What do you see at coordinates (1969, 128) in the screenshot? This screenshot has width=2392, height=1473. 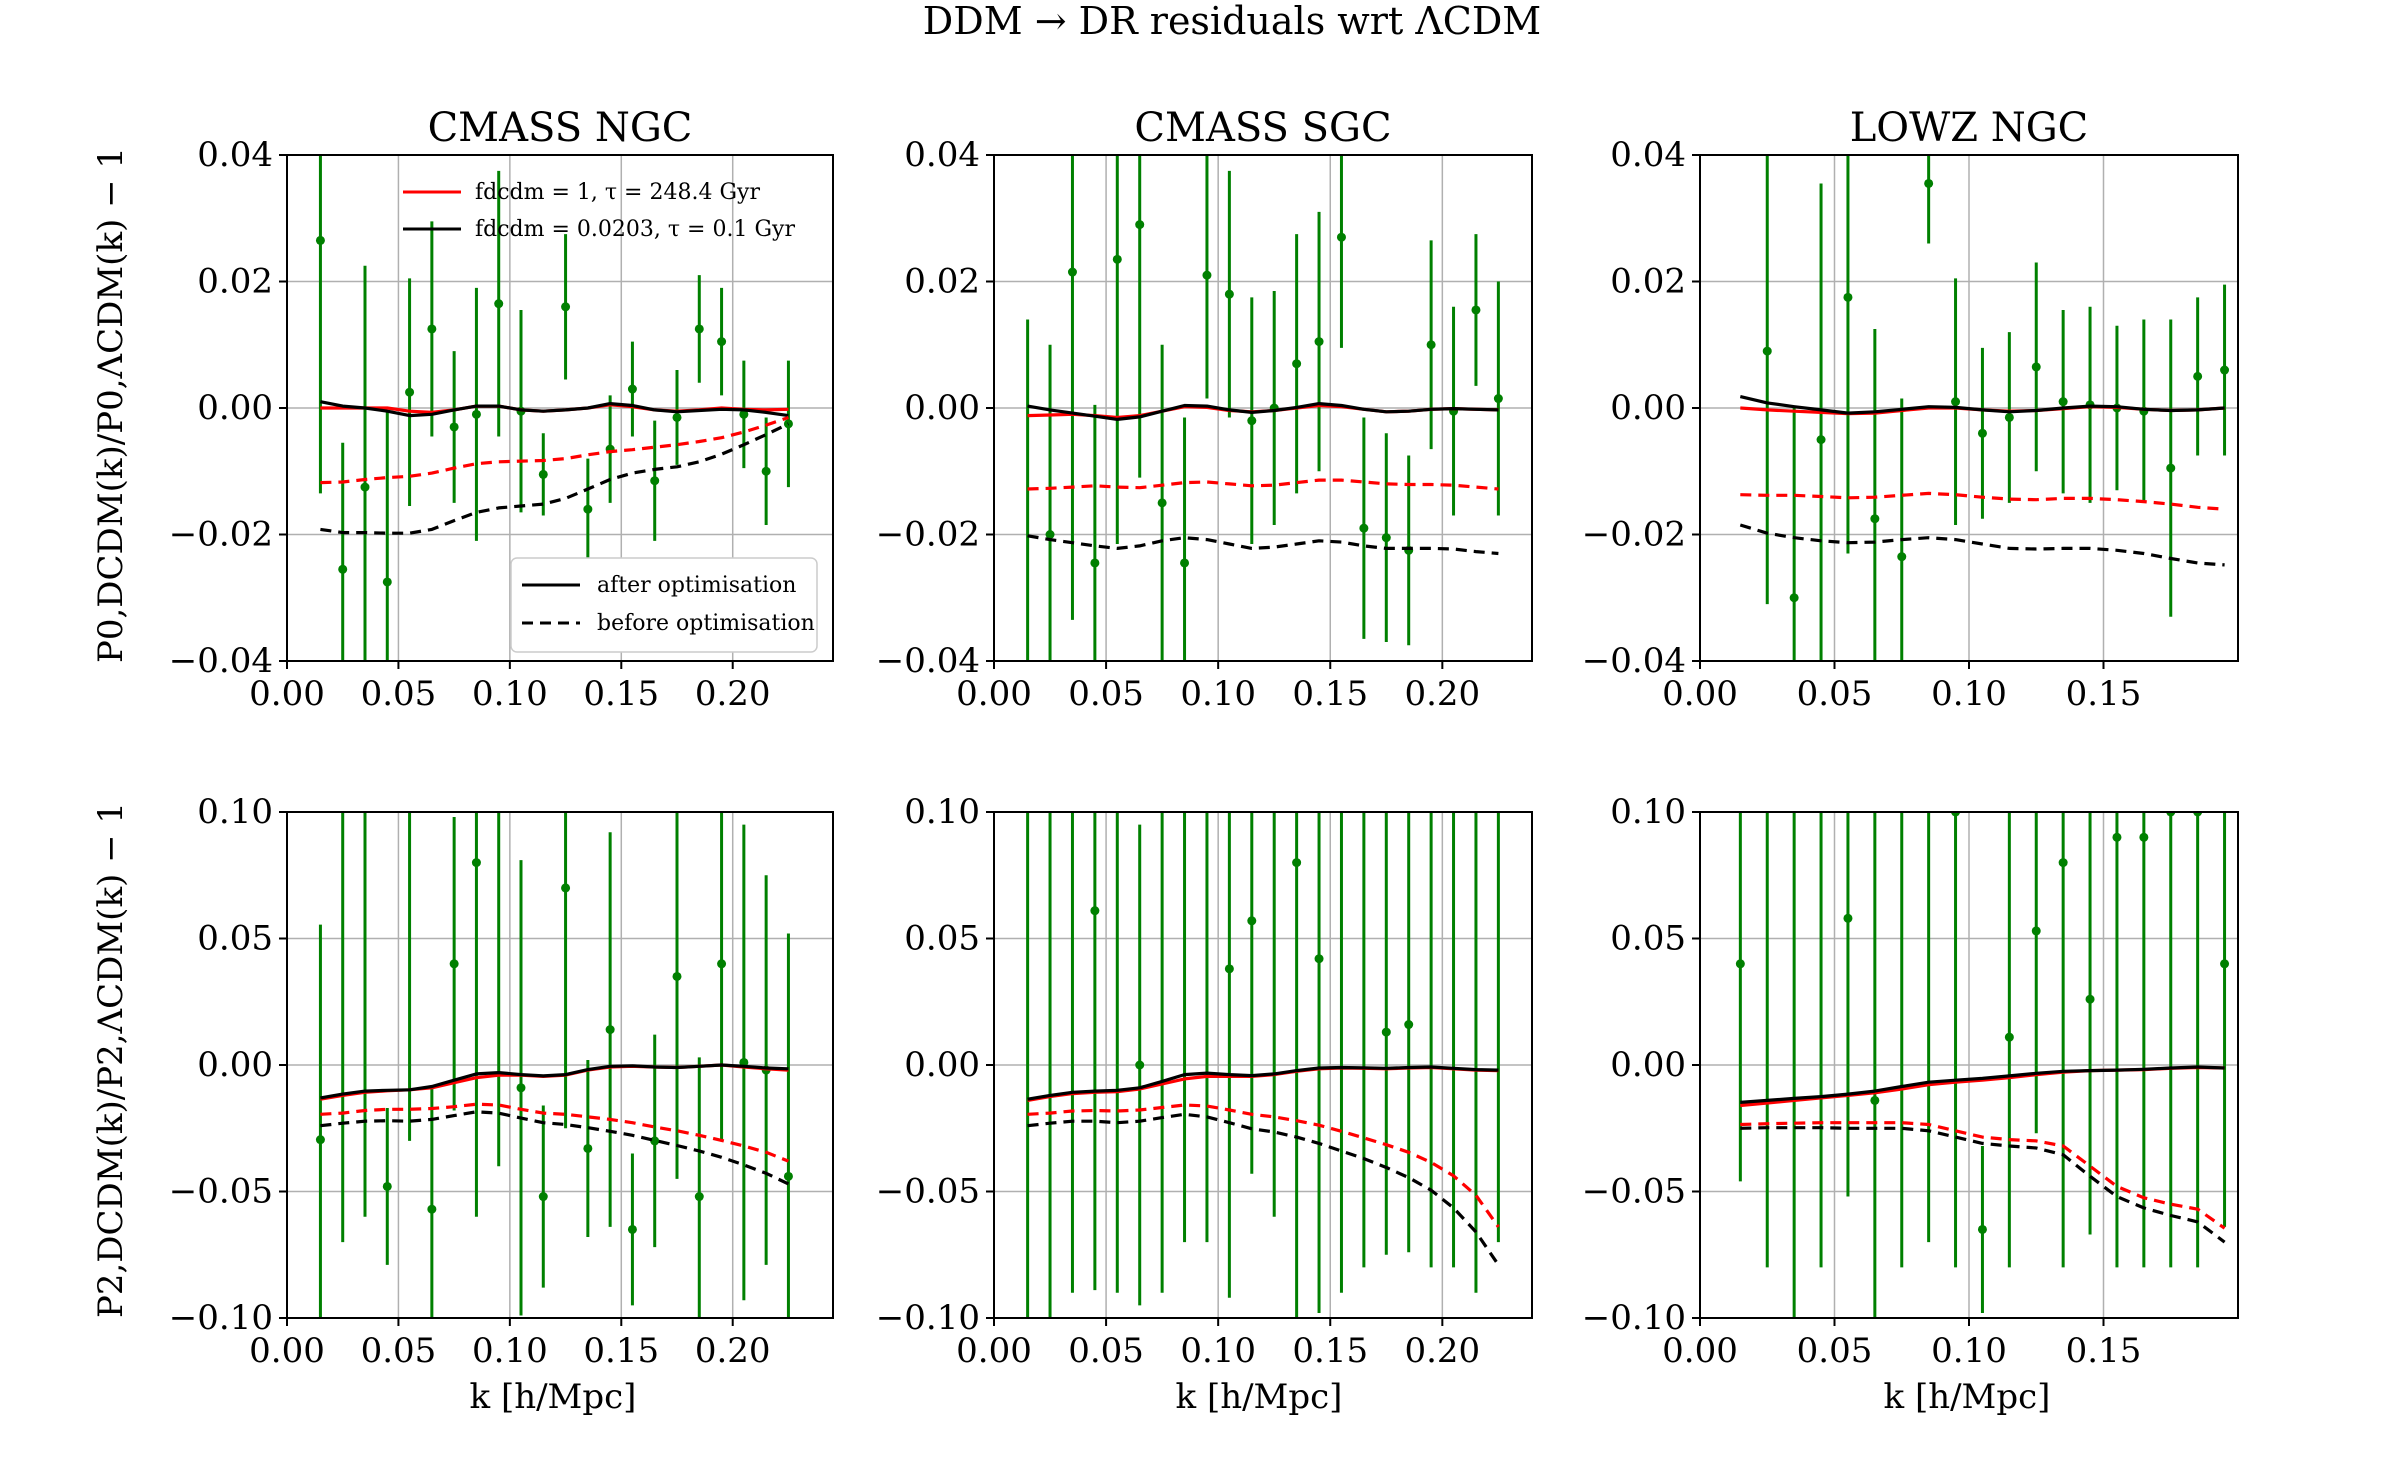 I see `panel-title-lowz-ngc-monopole: LOWZ NGC` at bounding box center [1969, 128].